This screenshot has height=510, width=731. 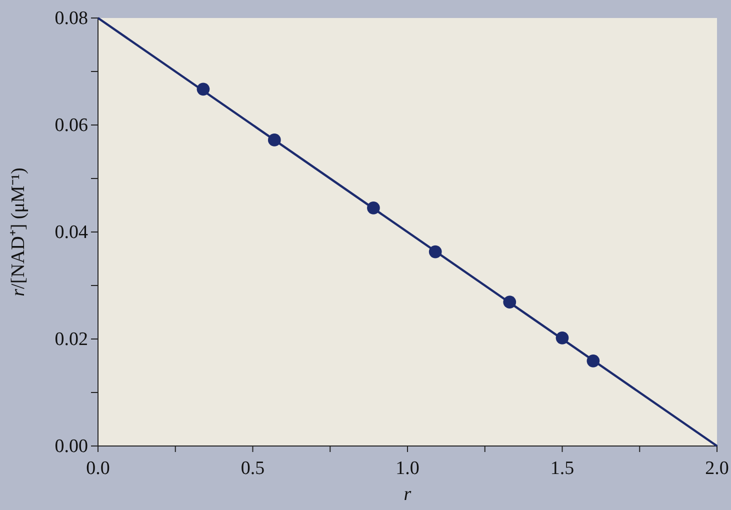 I want to click on y-tick-label: 0.06, so click(x=71, y=125).